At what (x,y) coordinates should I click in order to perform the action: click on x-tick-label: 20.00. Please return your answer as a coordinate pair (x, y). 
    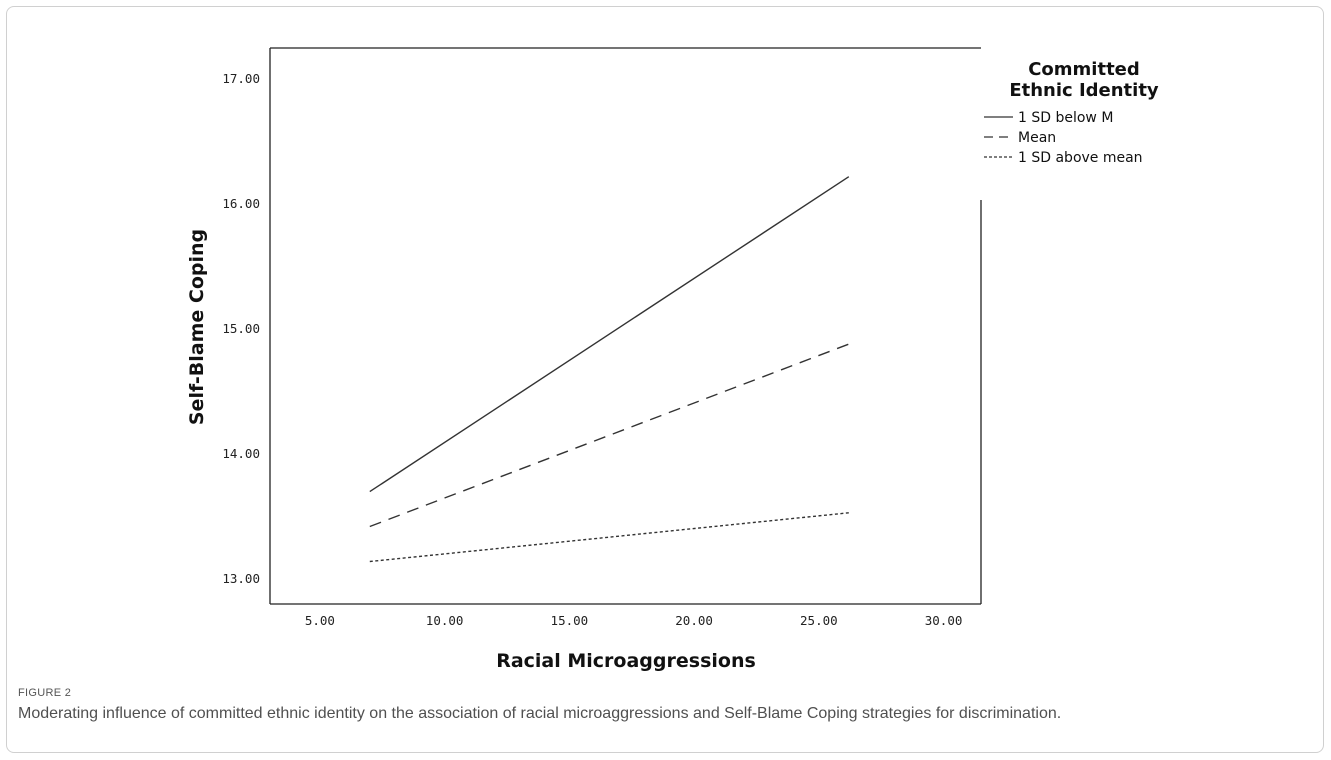
    Looking at the image, I should click on (694, 620).